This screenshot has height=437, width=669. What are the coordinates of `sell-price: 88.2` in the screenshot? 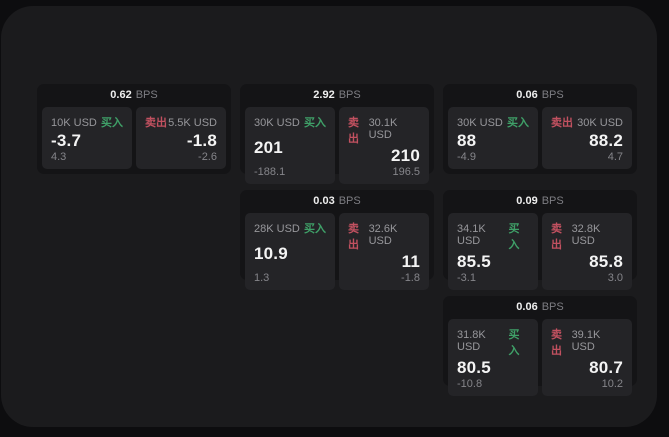 It's located at (606, 140).